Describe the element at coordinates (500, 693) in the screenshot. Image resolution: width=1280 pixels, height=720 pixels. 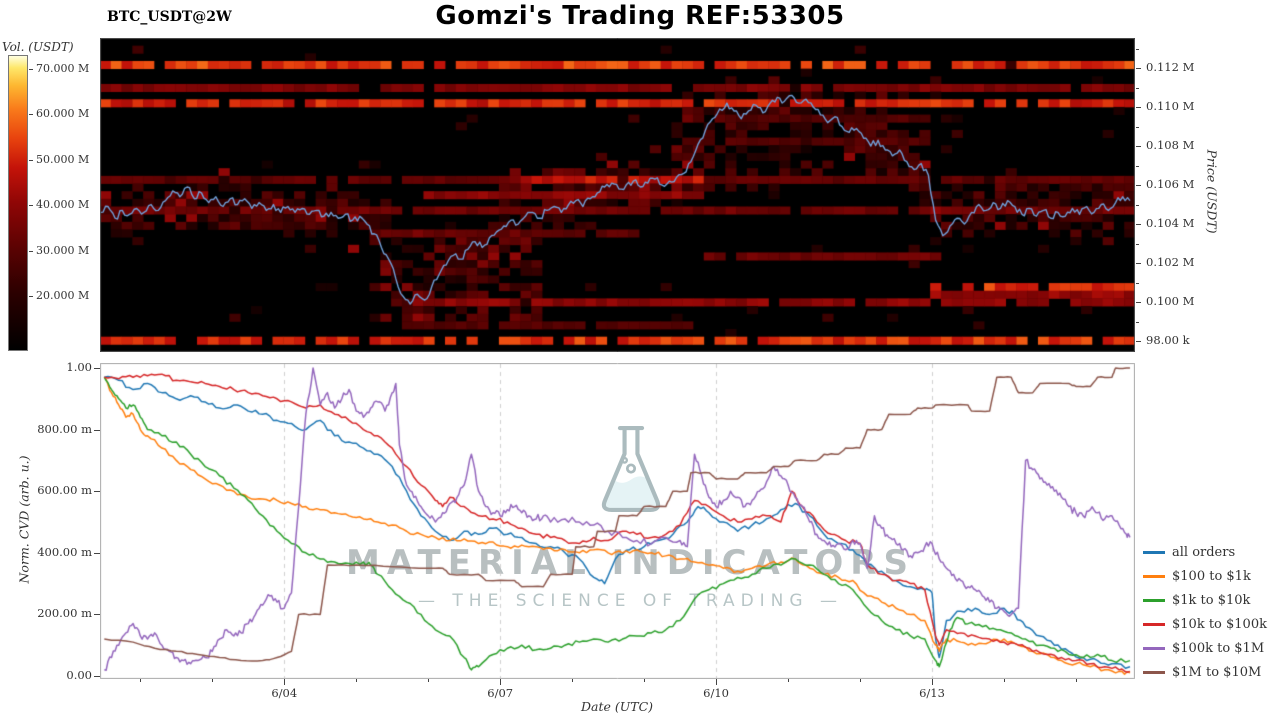
I see `cvd-x-tick-label: 6/07` at that location.